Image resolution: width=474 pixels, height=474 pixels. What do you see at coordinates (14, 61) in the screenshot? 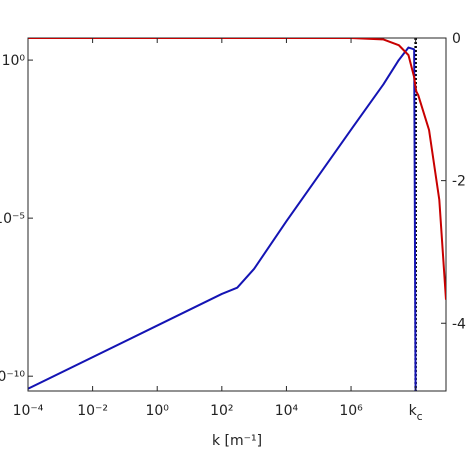
I see `y-tick-label: 10⁰` at bounding box center [14, 61].